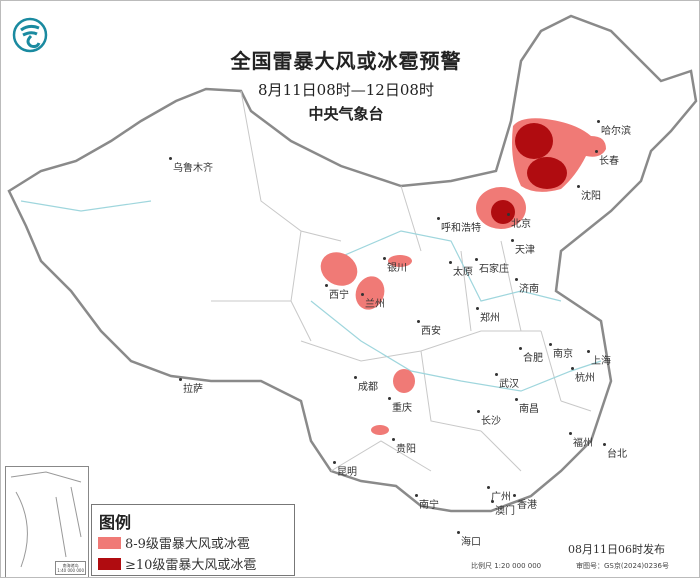 The height and width of the screenshot is (578, 700). Describe the element at coordinates (346, 114) in the screenshot. I see `issuer: 中央气象台` at that location.